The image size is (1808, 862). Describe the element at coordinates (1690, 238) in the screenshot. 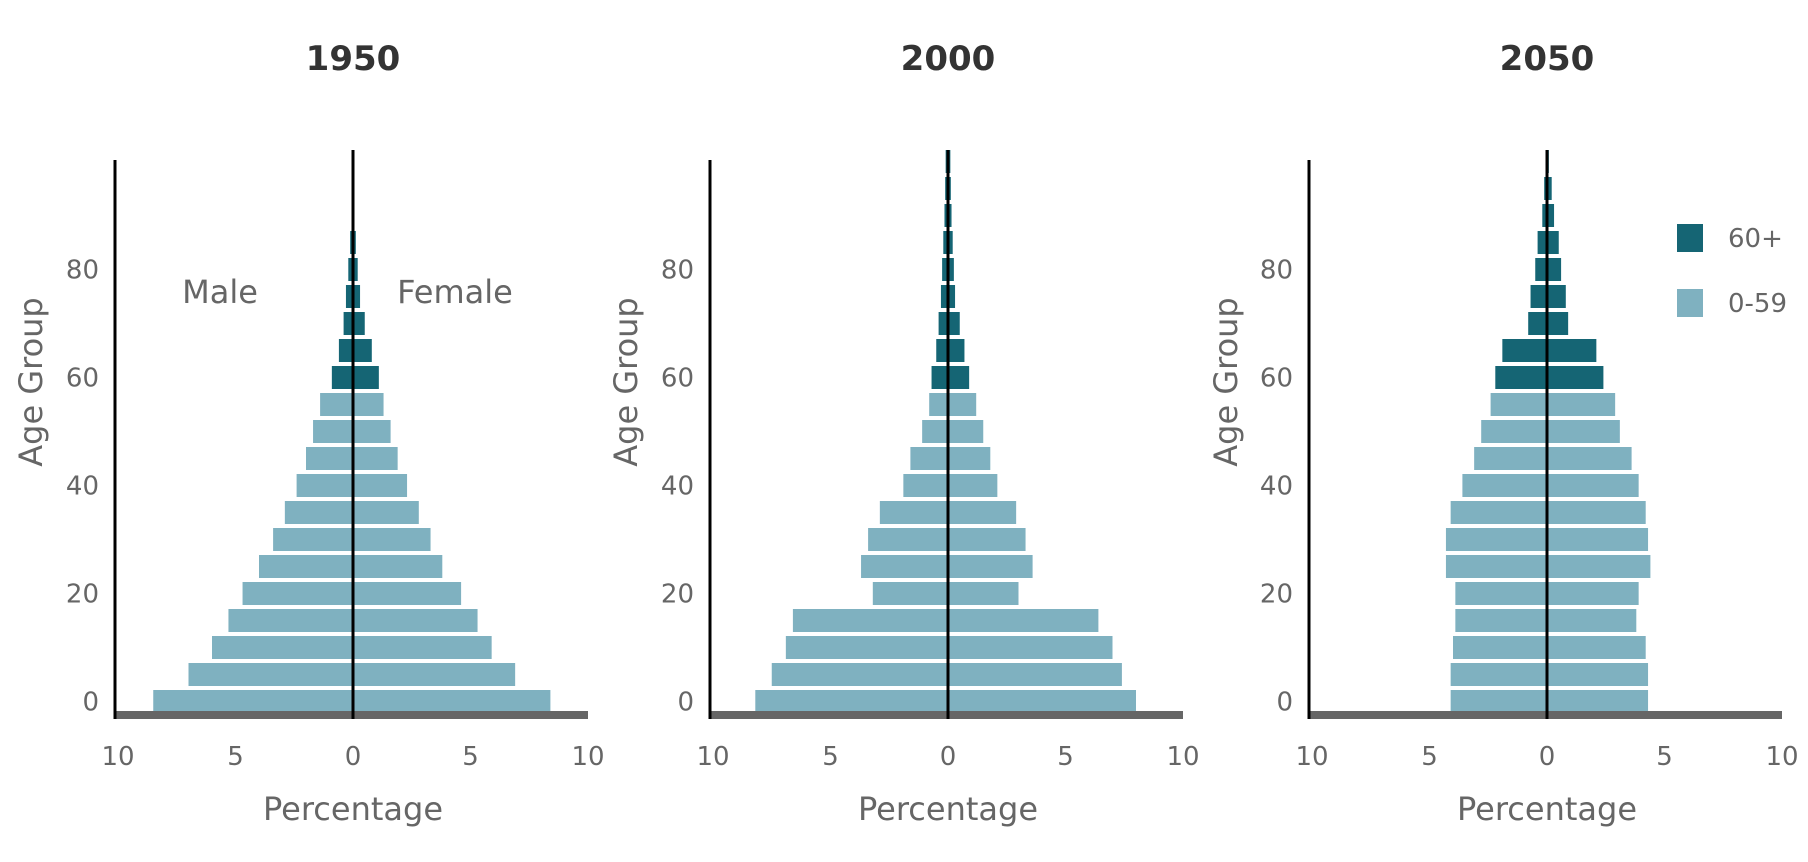

I see `legend-swatch-sixty-plus` at that location.